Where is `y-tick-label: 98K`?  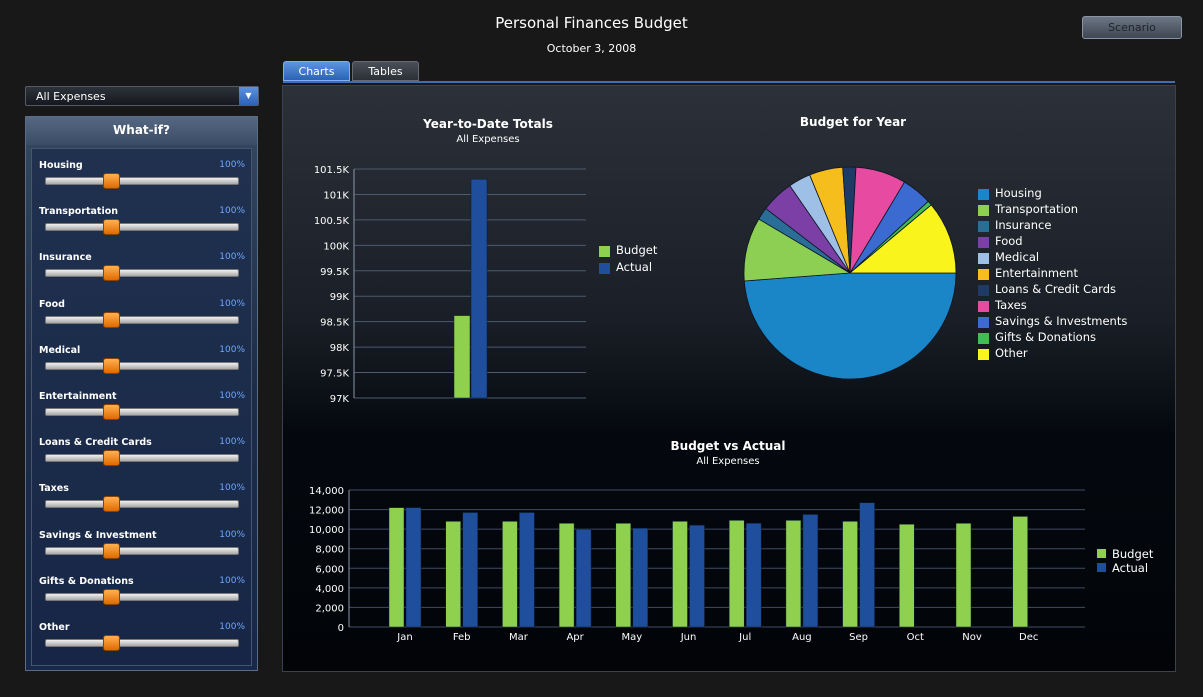 y-tick-label: 98K is located at coordinates (340, 348).